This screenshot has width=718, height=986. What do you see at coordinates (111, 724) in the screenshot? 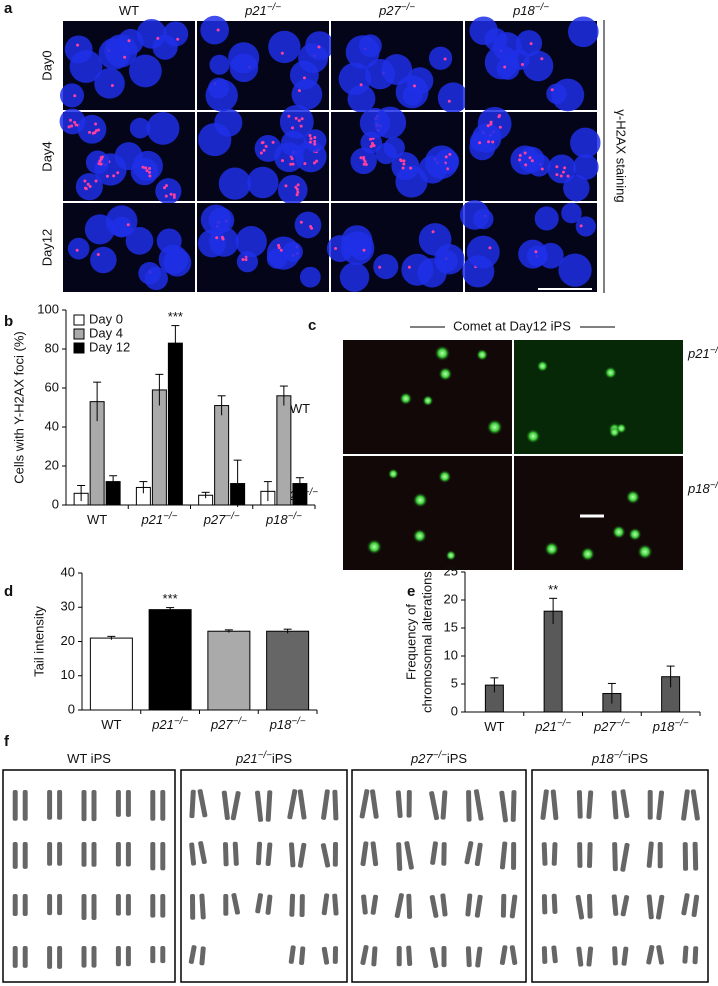
I see `label-base: WT` at bounding box center [111, 724].